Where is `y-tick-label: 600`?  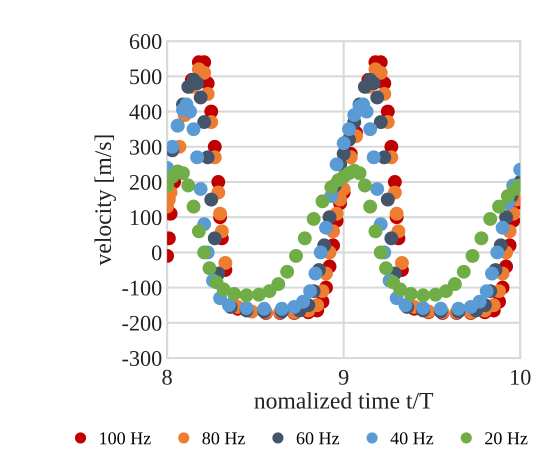
y-tick-label: 600 is located at coordinates (146, 42).